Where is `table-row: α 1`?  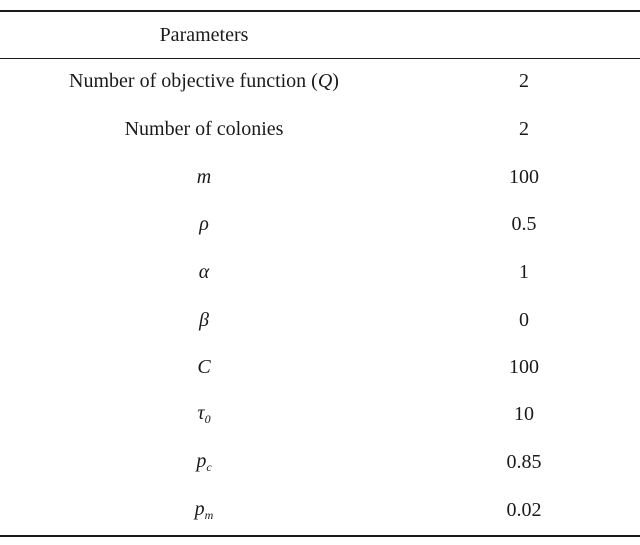
table-row: α 1 is located at coordinates (320, 272).